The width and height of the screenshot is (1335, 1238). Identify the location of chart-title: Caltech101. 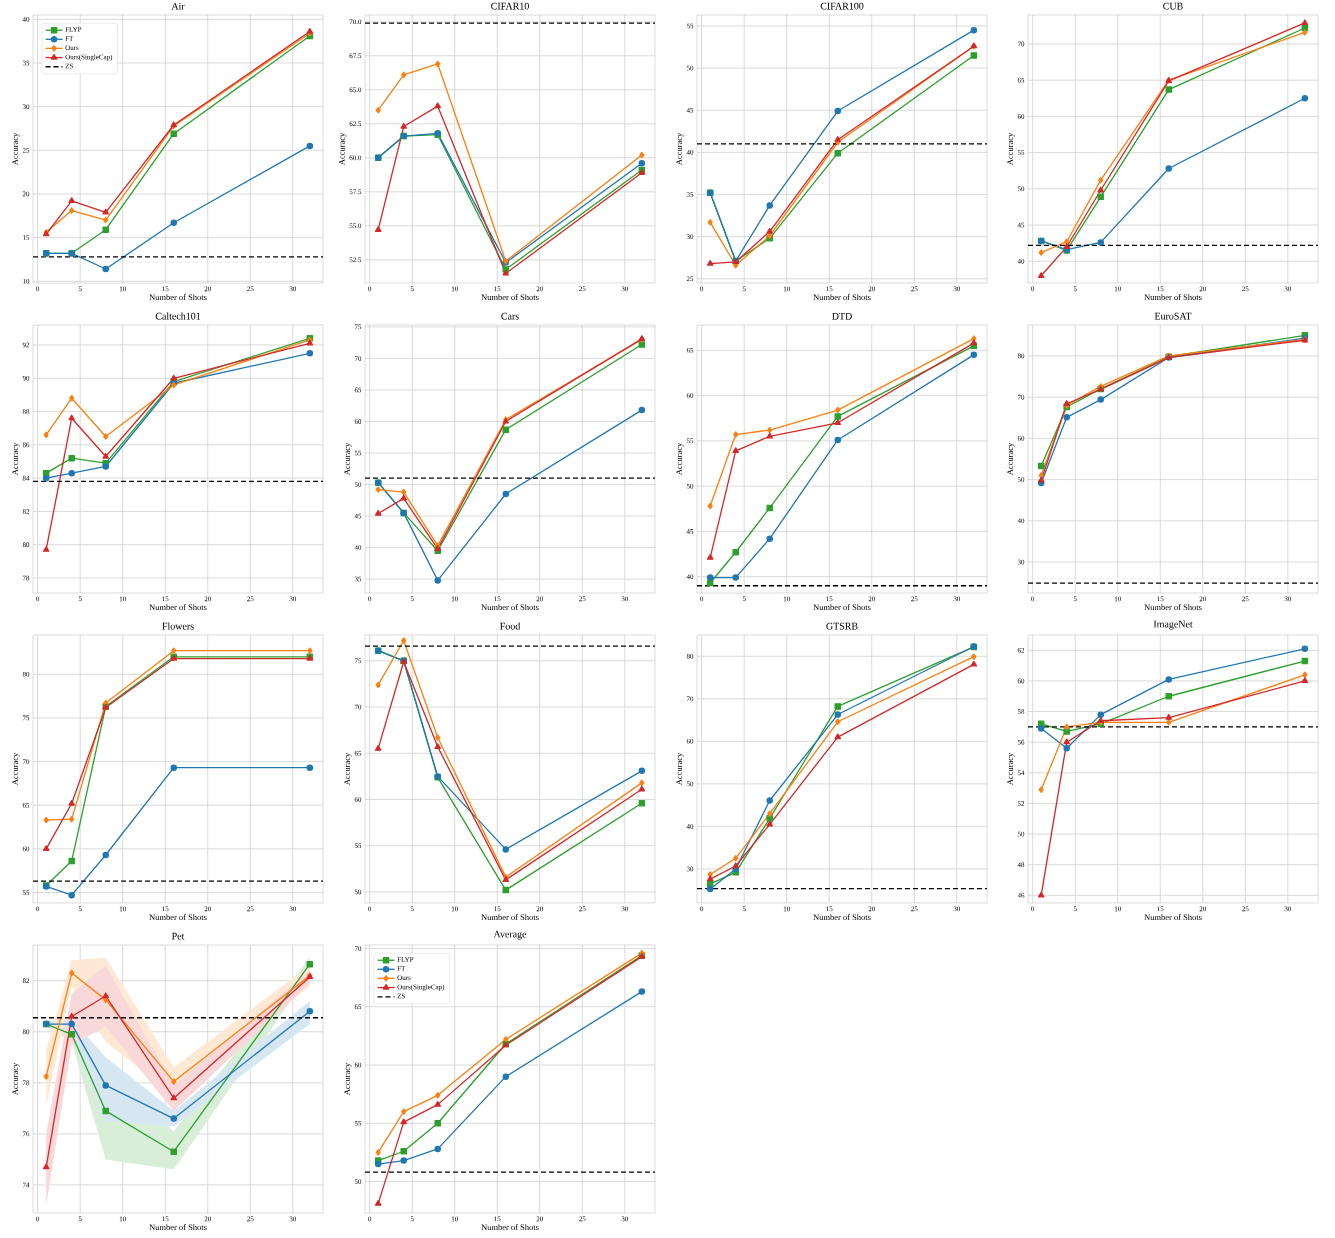
(178, 316).